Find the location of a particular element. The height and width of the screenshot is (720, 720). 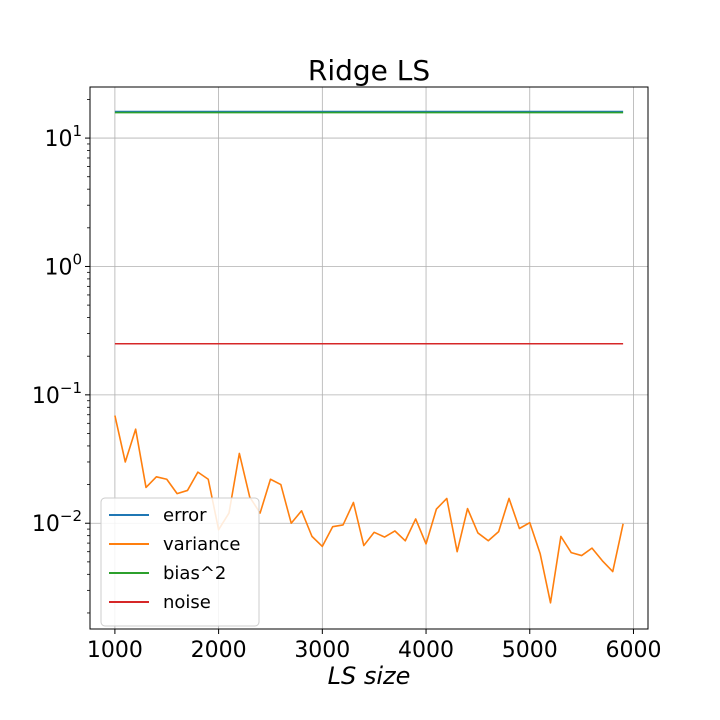

y-tick-exponent: −2 is located at coordinates (71, 516).